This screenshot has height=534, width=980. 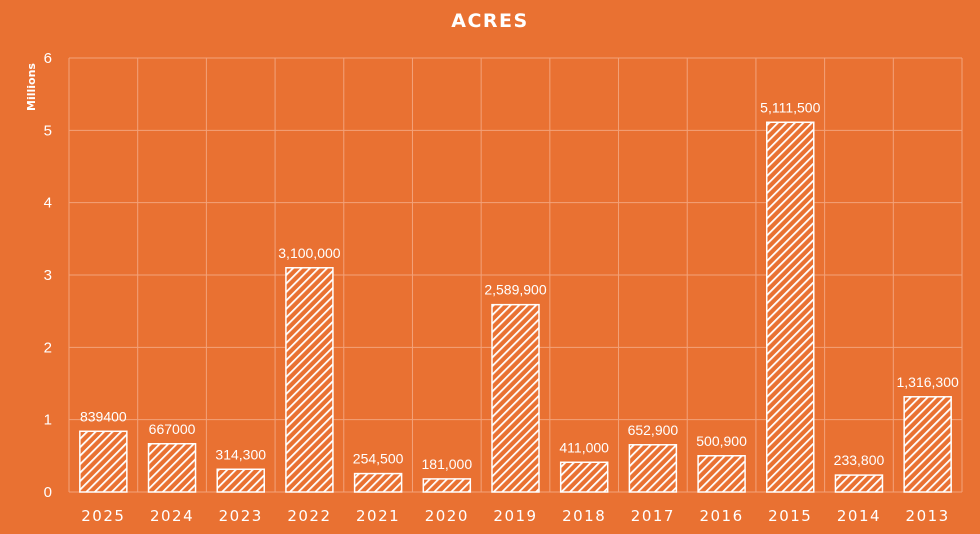 What do you see at coordinates (928, 516) in the screenshot?
I see `x-tick-label-2013: 2013` at bounding box center [928, 516].